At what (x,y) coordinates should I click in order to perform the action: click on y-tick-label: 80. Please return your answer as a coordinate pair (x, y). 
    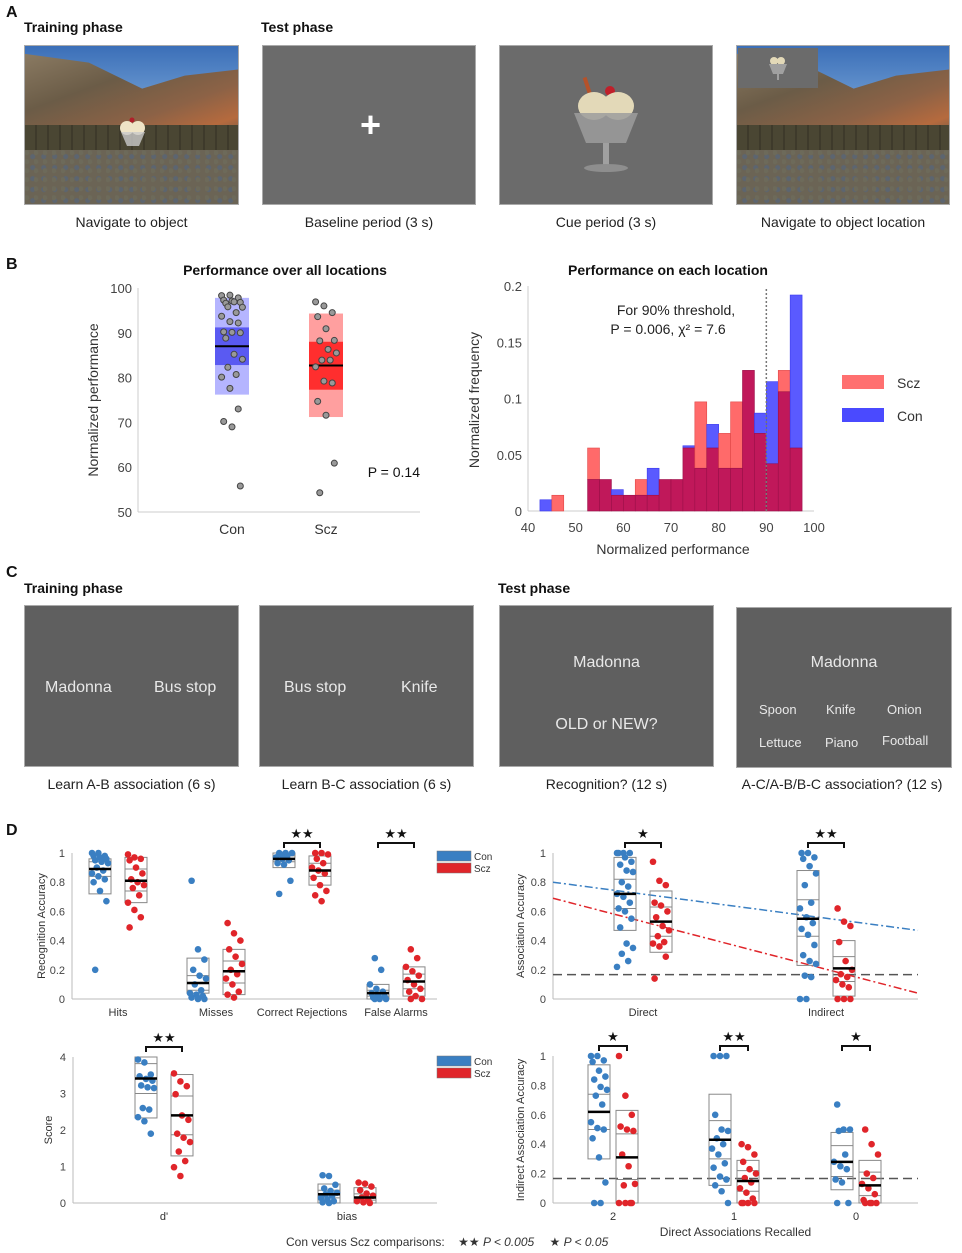
    Looking at the image, I should click on (125, 378).